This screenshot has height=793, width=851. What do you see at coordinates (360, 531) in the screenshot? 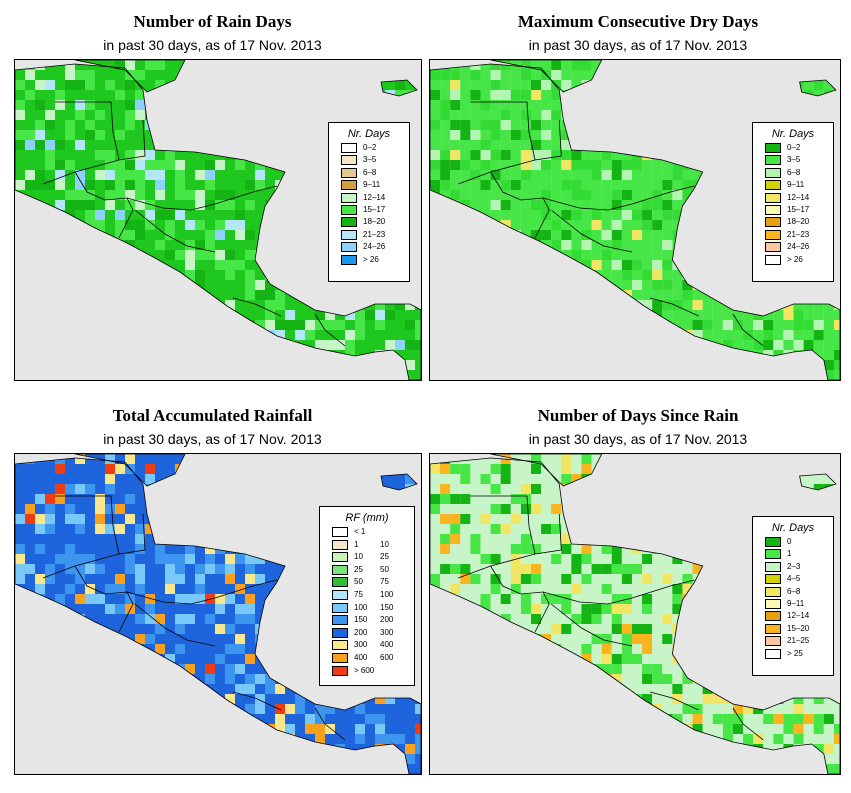
I see `legend-lower-bound: < 1` at bounding box center [360, 531].